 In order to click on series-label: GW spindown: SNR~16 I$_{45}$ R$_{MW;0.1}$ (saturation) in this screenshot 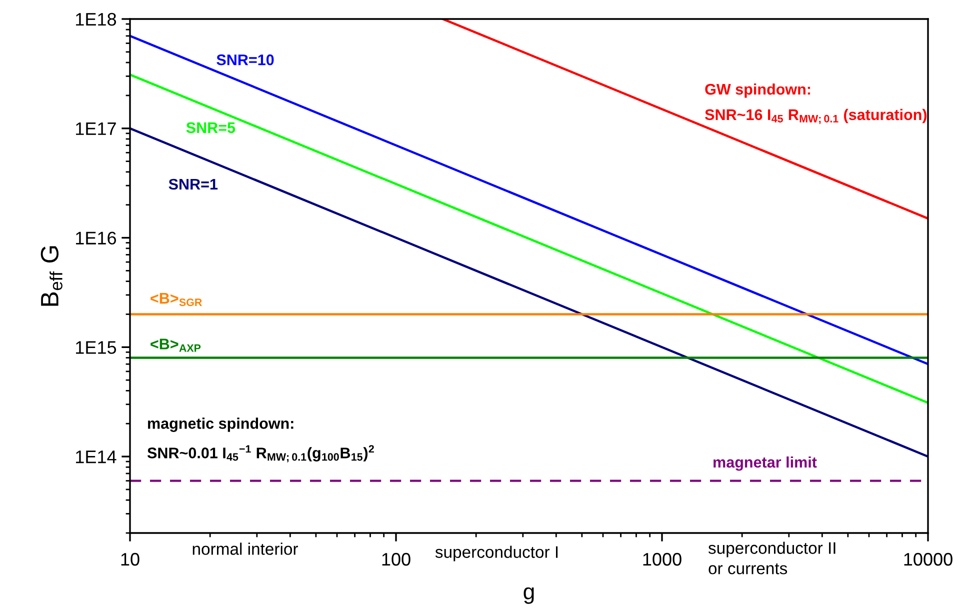, I will do `click(816, 103)`.